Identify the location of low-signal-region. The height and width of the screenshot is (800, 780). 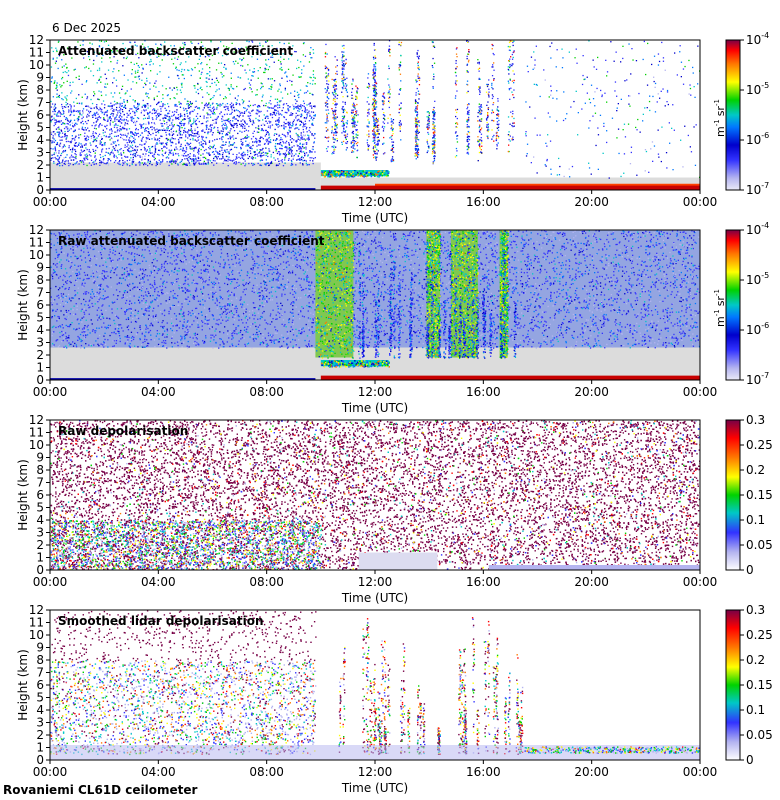
(185, 176).